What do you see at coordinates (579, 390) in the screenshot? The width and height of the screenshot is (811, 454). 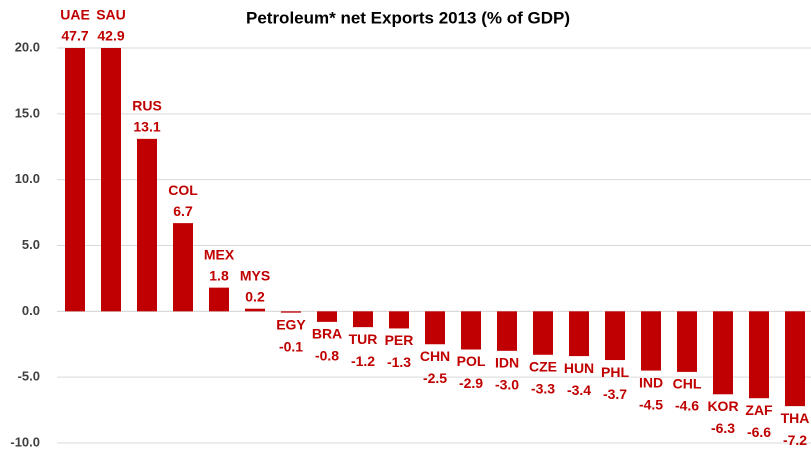 I see `value-label: -3.4` at bounding box center [579, 390].